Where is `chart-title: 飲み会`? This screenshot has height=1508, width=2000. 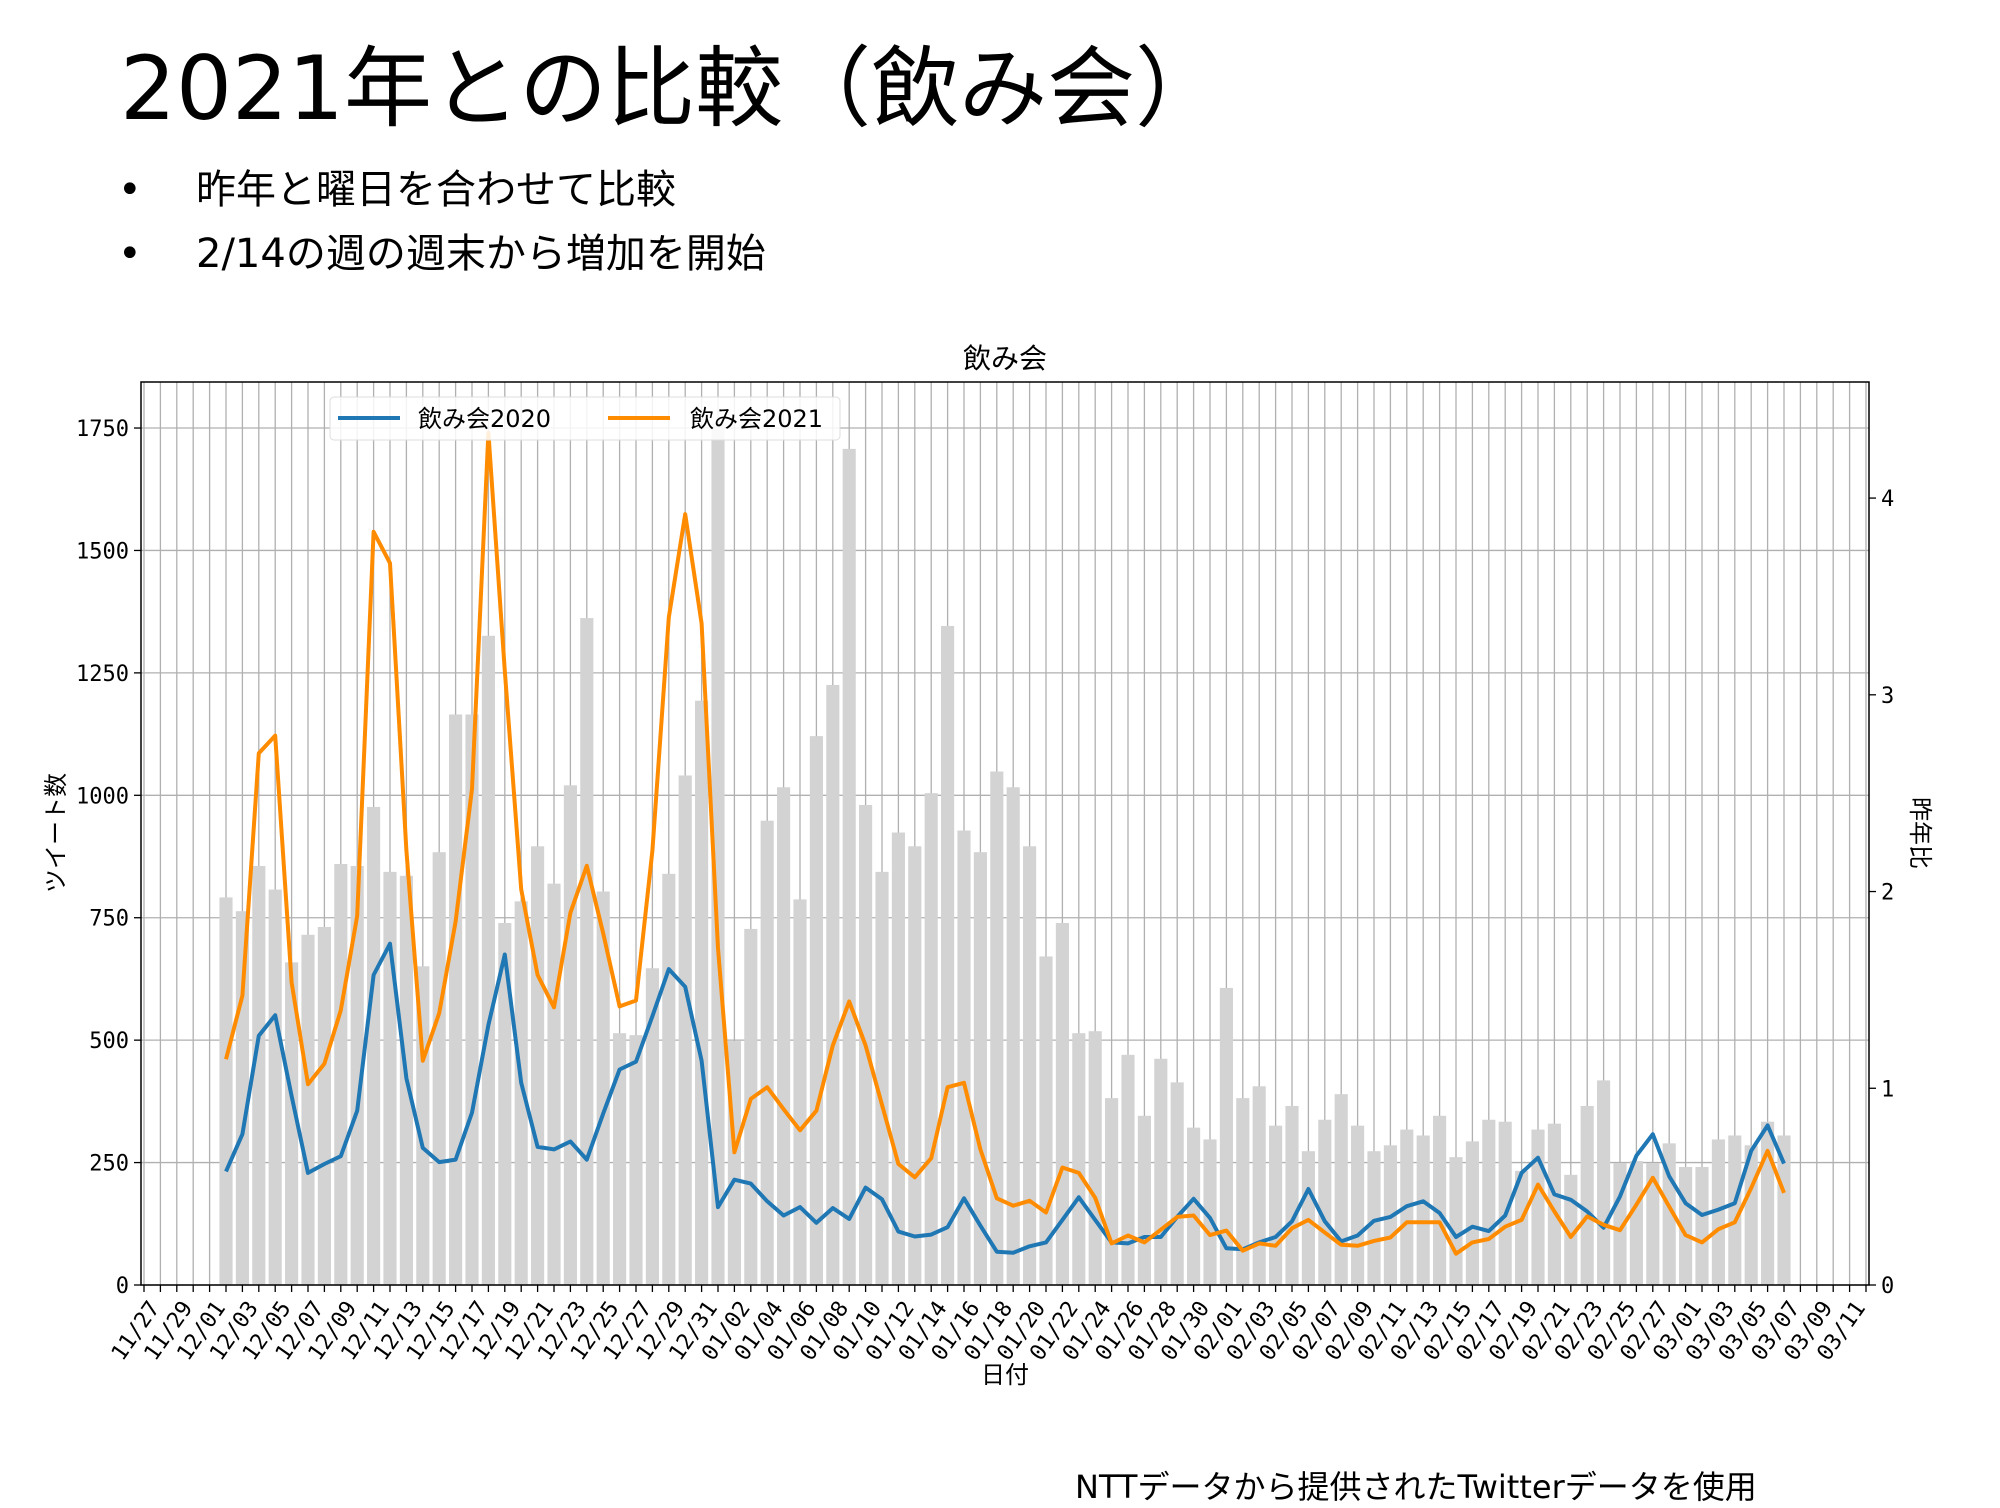 chart-title: 飲み会 is located at coordinates (1005, 358).